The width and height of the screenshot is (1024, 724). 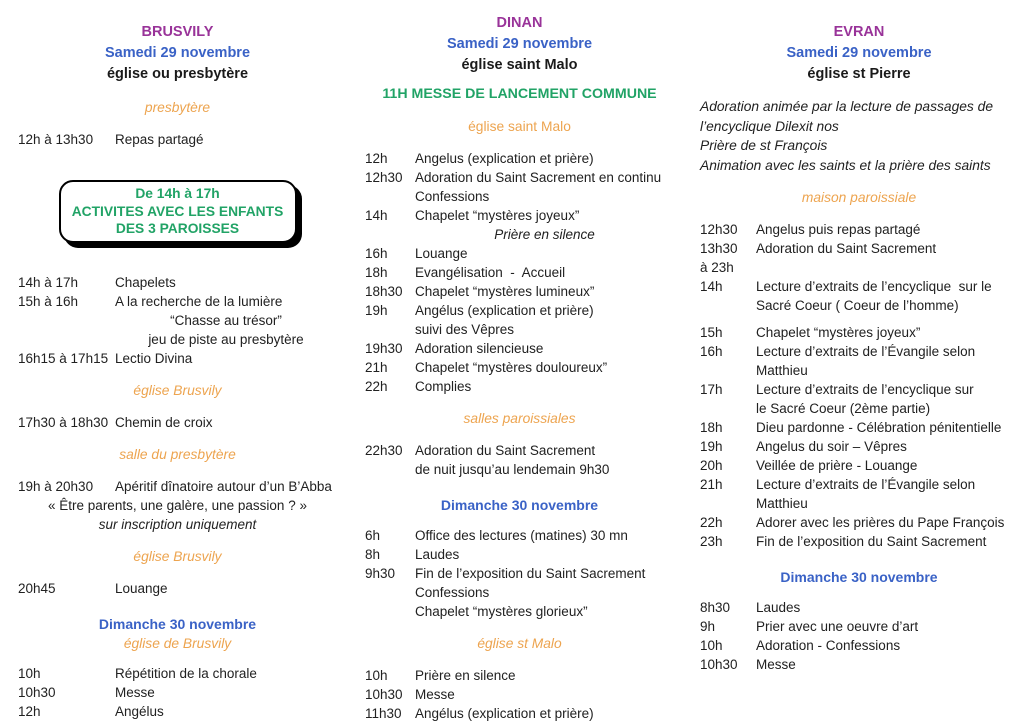 I want to click on event-row: 19h Angélus (explication et prière), so click(x=519, y=310).